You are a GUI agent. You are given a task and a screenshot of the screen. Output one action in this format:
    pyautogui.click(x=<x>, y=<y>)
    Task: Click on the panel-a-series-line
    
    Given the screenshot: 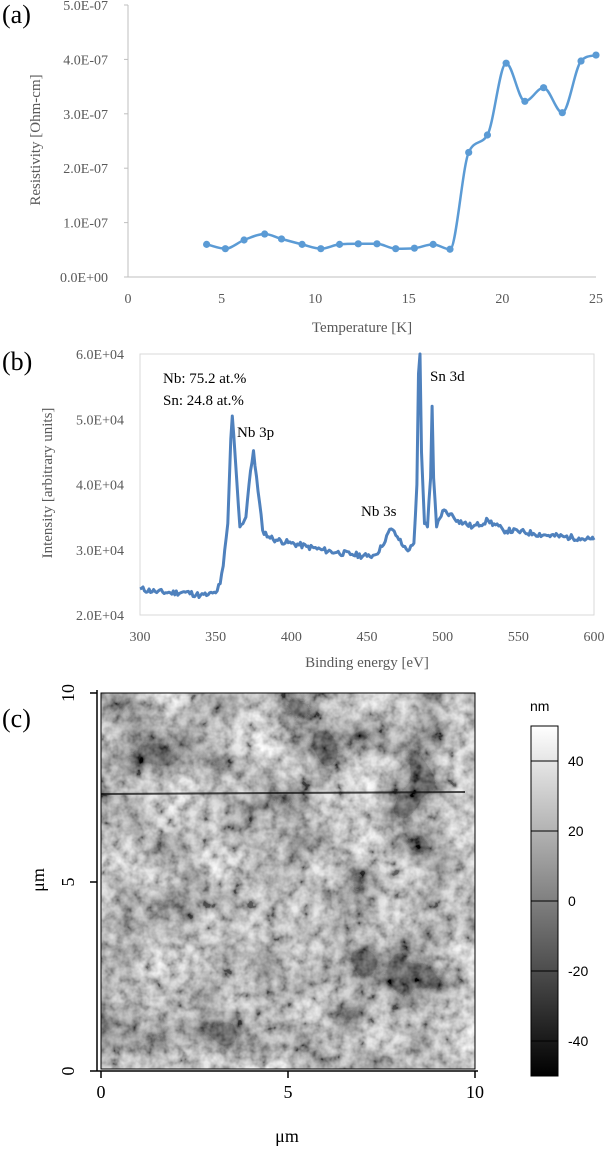 What is the action you would take?
    pyautogui.click(x=401, y=152)
    